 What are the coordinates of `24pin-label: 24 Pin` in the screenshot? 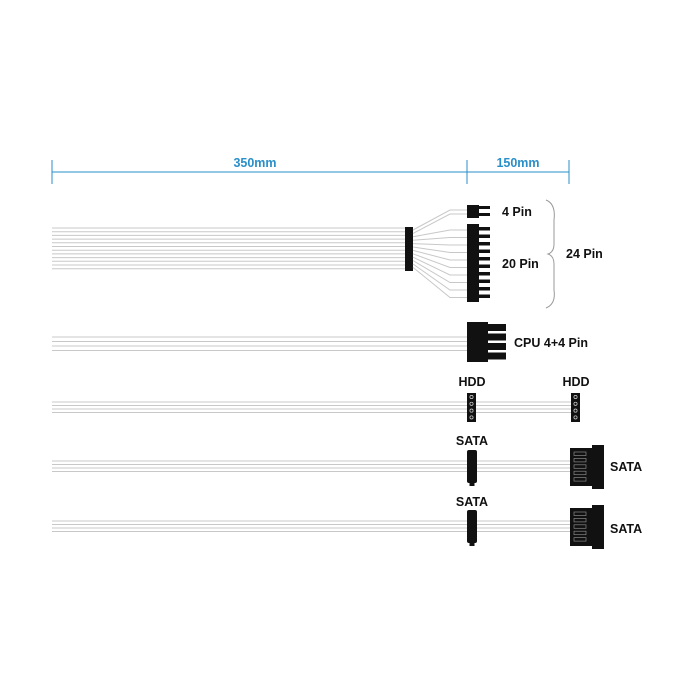 It's located at (584, 254).